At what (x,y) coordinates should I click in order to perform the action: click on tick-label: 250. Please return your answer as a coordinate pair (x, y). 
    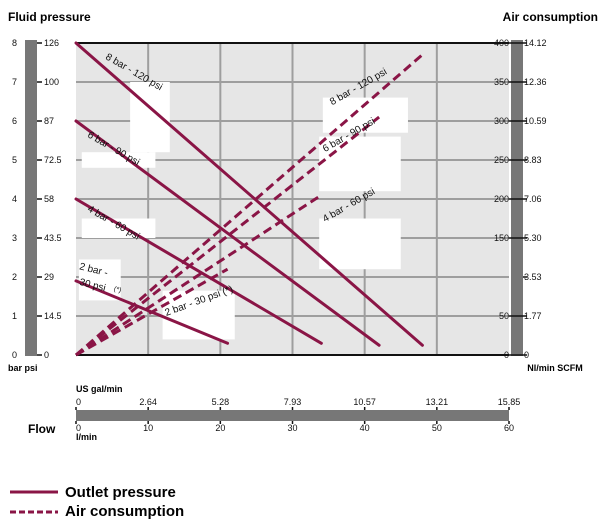
    Looking at the image, I should click on (501, 160).